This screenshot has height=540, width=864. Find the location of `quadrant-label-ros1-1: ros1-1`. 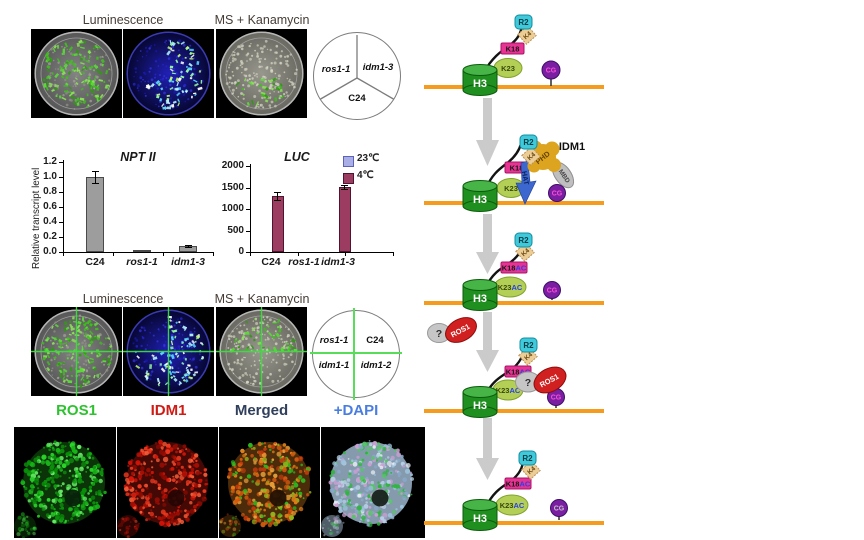

quadrant-label-ros1-1: ros1-1 is located at coordinates (334, 340).